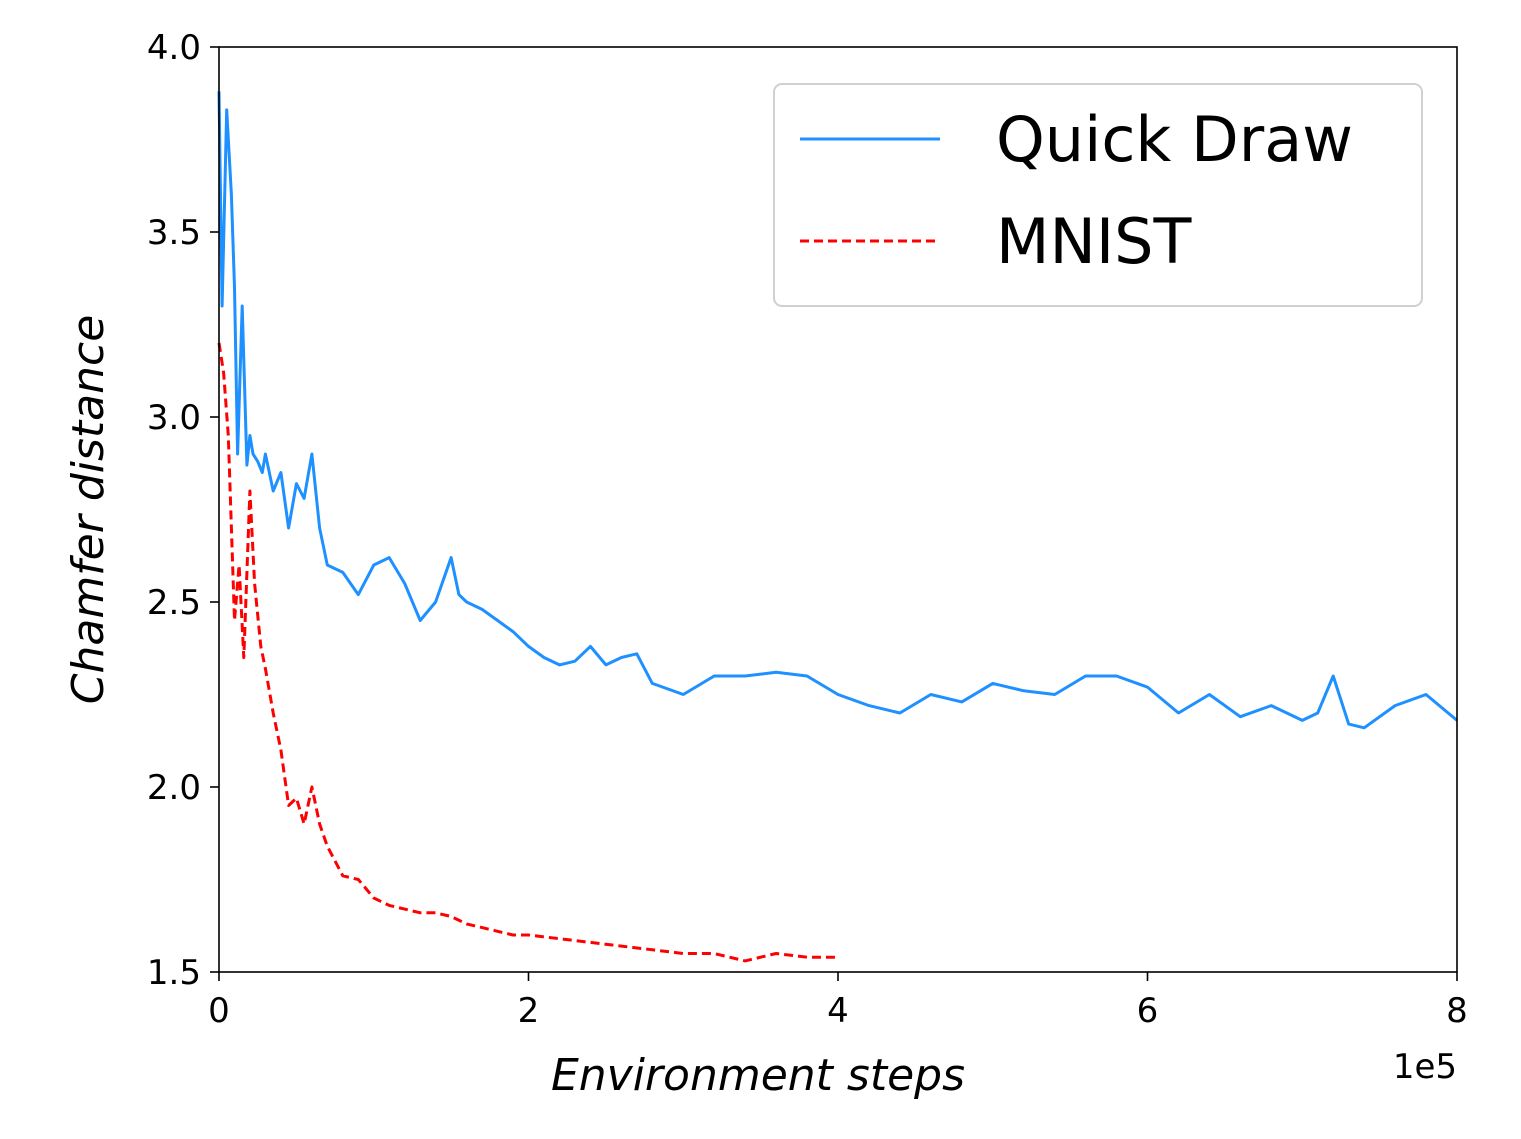 This screenshot has width=1521, height=1139. I want to click on x-tick-label: 6, so click(1148, 1011).